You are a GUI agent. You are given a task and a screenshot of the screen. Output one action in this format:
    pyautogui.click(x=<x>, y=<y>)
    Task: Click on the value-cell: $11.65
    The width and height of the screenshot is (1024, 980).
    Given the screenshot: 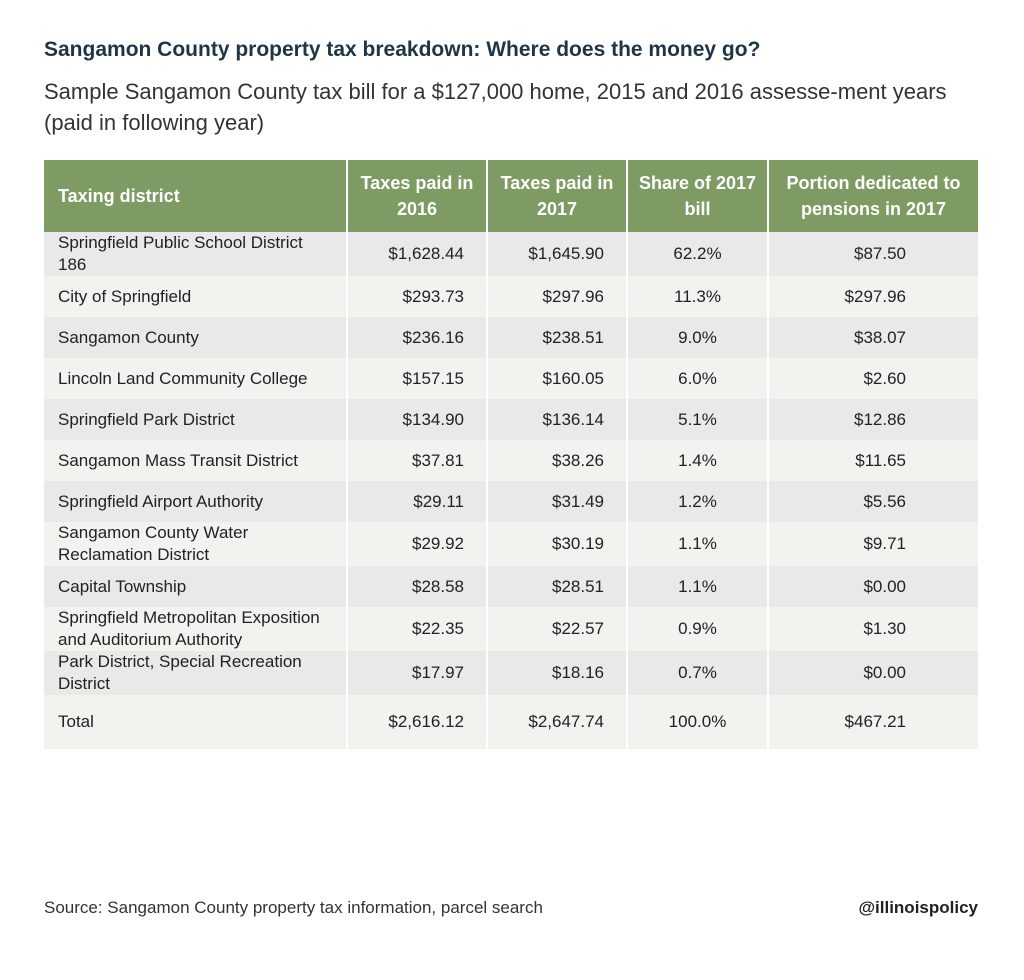 What is the action you would take?
    pyautogui.click(x=872, y=460)
    